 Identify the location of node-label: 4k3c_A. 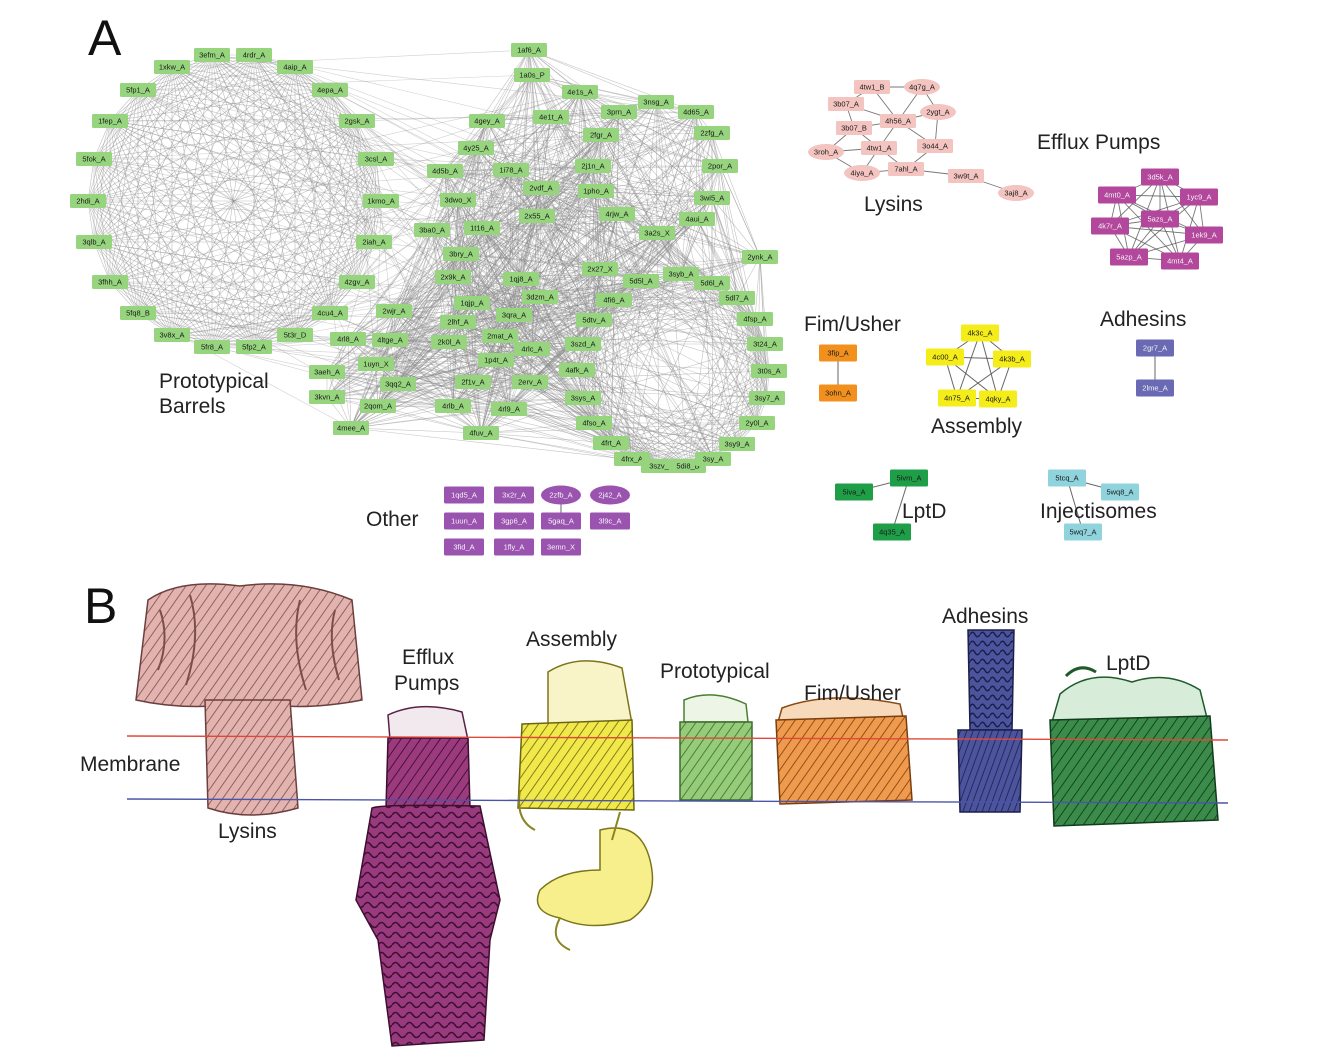
(979, 333).